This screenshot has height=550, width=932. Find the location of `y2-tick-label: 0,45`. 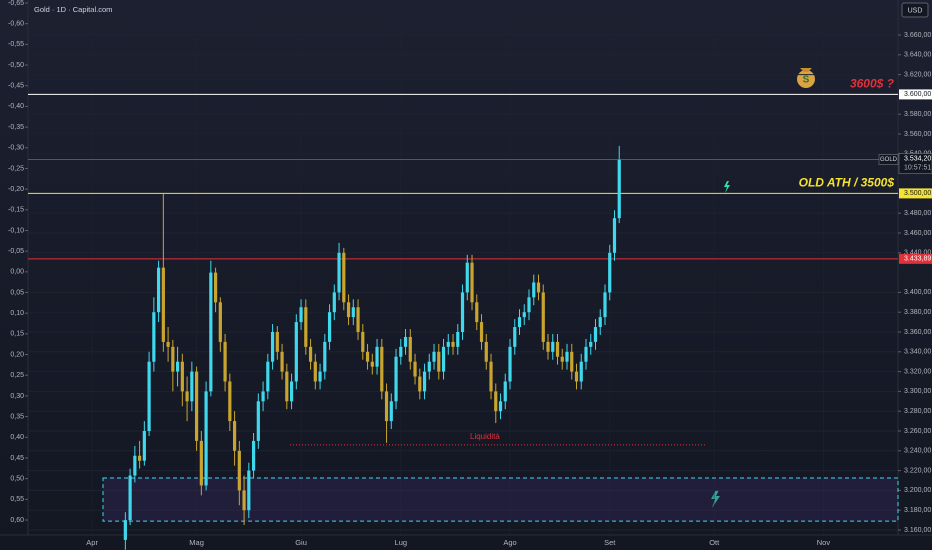

y2-tick-label: 0,45 is located at coordinates (17, 458).